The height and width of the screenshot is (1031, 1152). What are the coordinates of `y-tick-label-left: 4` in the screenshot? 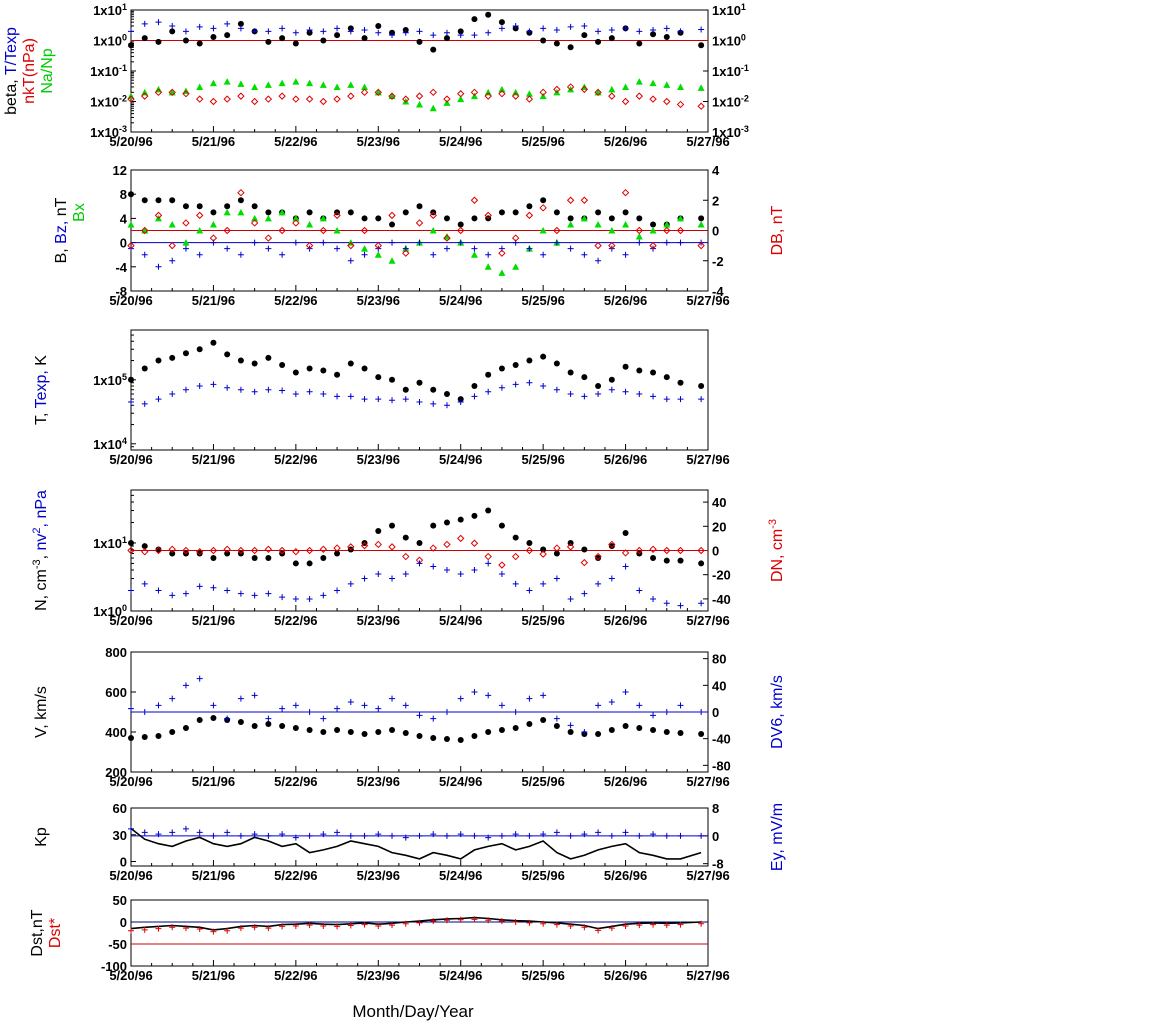 It's located at (124, 218).